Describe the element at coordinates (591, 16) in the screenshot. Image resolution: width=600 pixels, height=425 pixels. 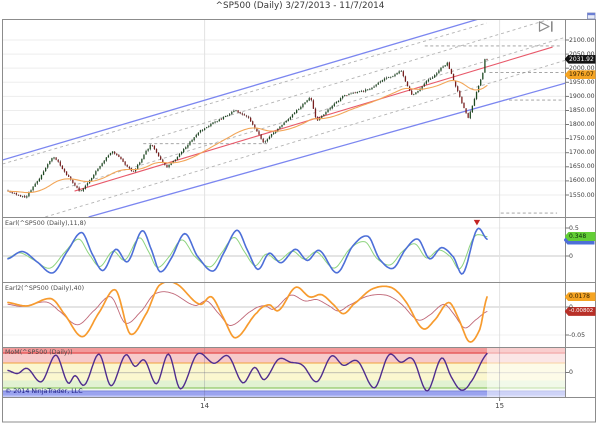
I see `window-icon` at that location.